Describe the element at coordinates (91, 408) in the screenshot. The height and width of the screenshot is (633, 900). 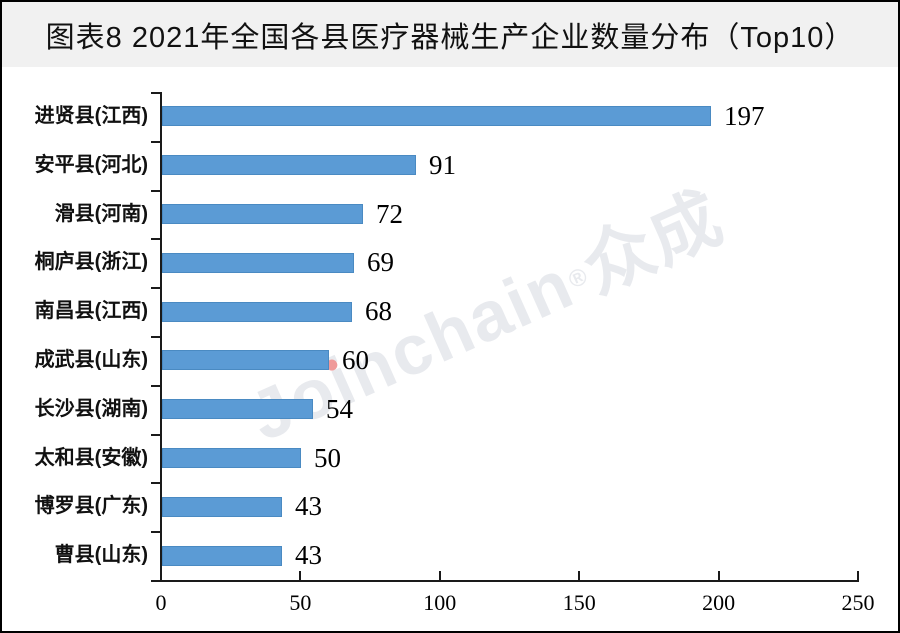
I see `category-label: 长沙县(湖南)` at that location.